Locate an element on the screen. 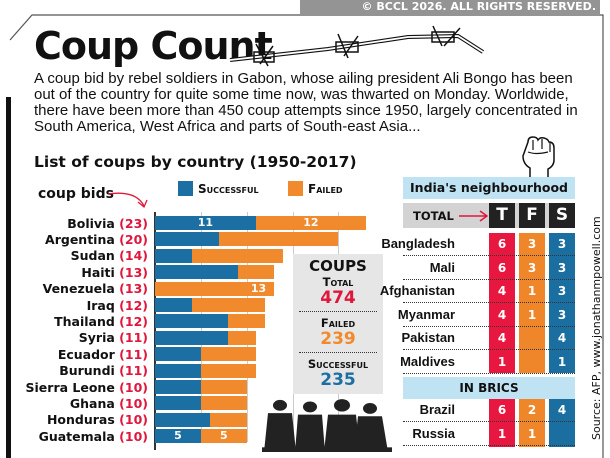 This screenshot has height=458, width=610. country-label: Ecuador (11) is located at coordinates (103, 354).